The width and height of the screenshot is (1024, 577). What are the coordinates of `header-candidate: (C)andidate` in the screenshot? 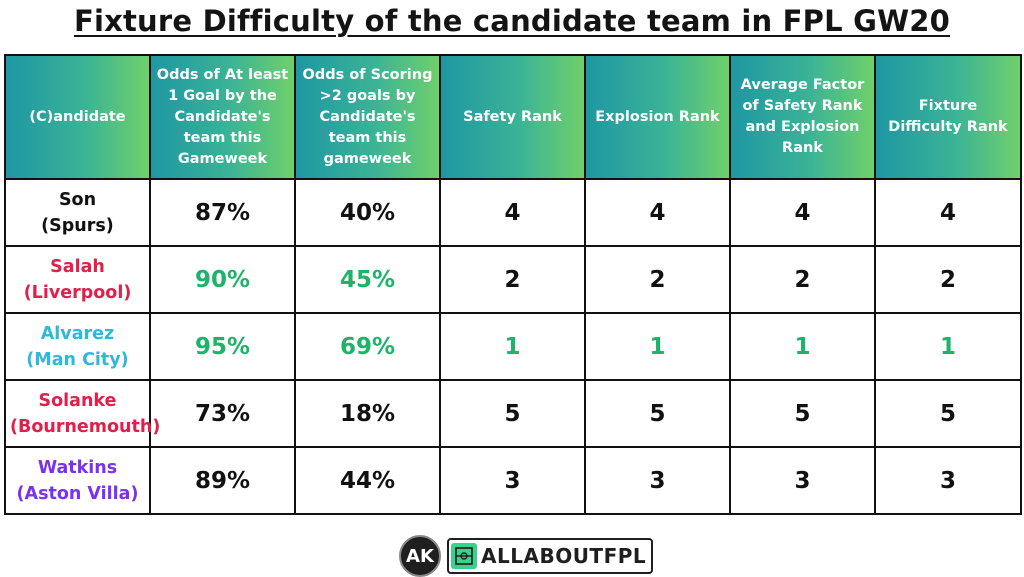 It's located at (77, 117).